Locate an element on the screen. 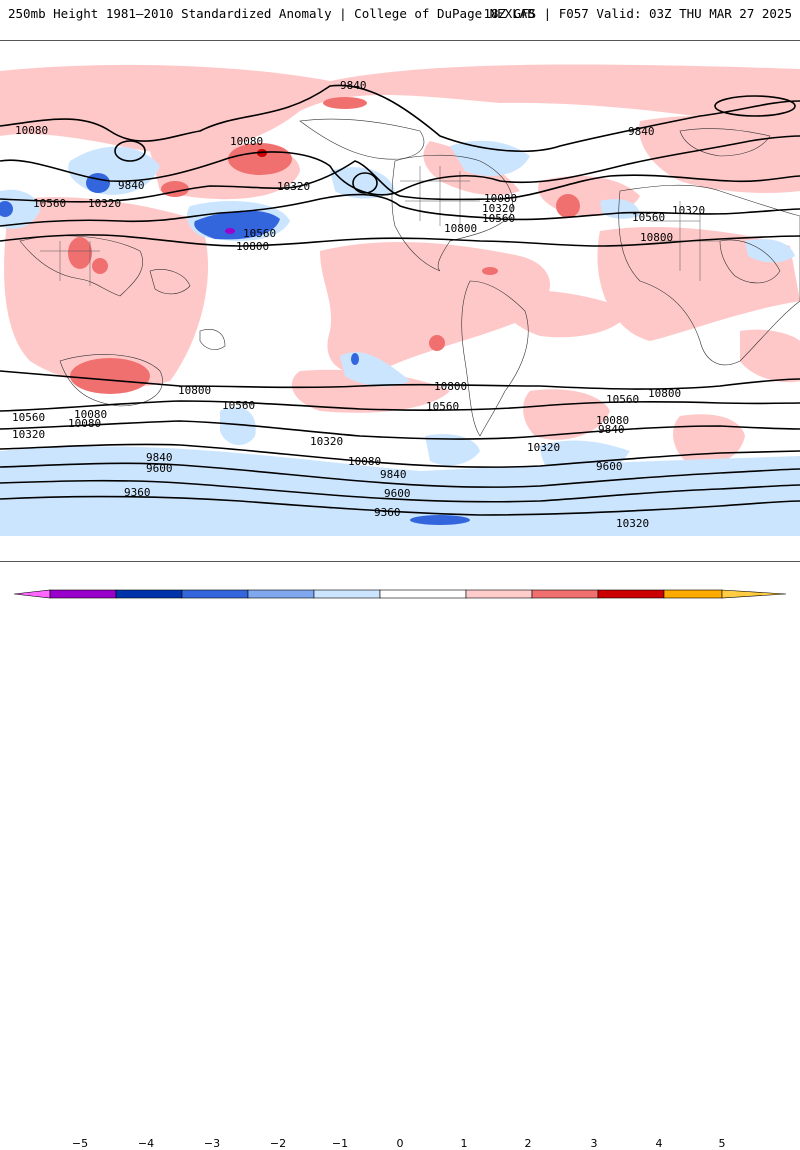  colorbar-label: 1 is located at coordinates (464, 1143).